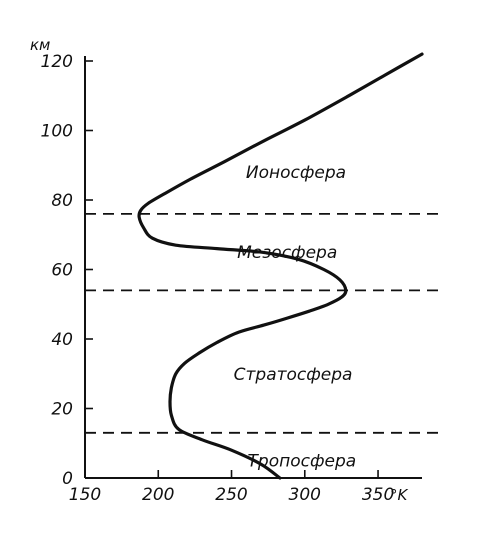  Describe the element at coordinates (231, 495) in the screenshot. I see `x-tick-label: 250` at that location.